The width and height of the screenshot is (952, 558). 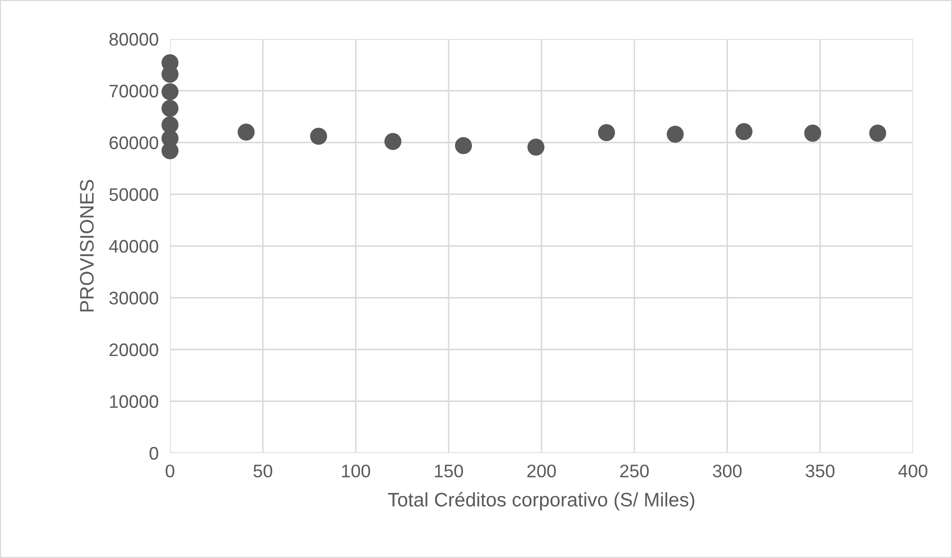 What do you see at coordinates (87, 246) in the screenshot?
I see `y-axis-title: PROVISIONES` at bounding box center [87, 246].